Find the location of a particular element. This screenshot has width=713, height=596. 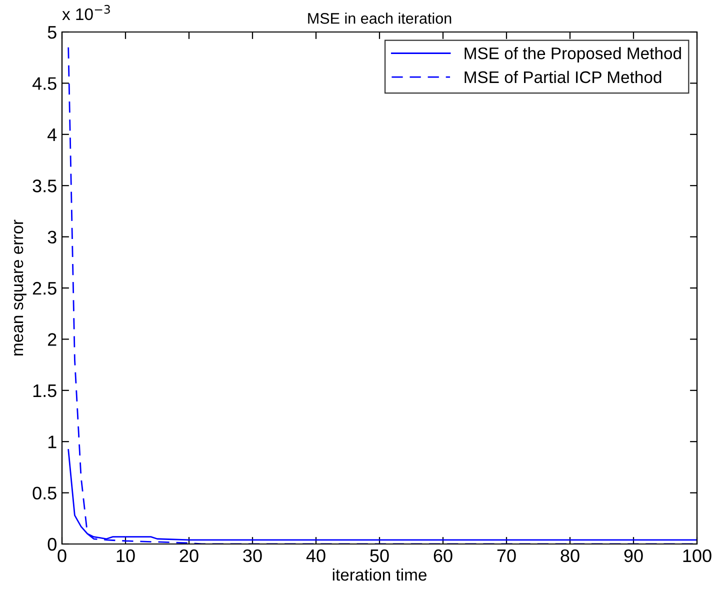

x-tick-label: 70 is located at coordinates (506, 555).